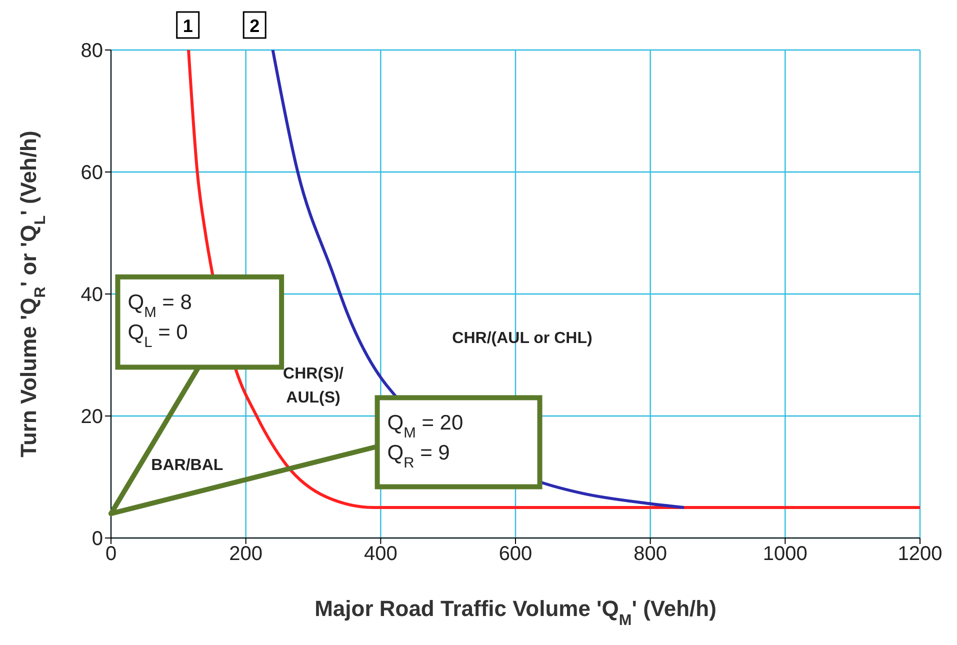  What do you see at coordinates (515, 554) in the screenshot?
I see `x-tick-label: 600` at bounding box center [515, 554].